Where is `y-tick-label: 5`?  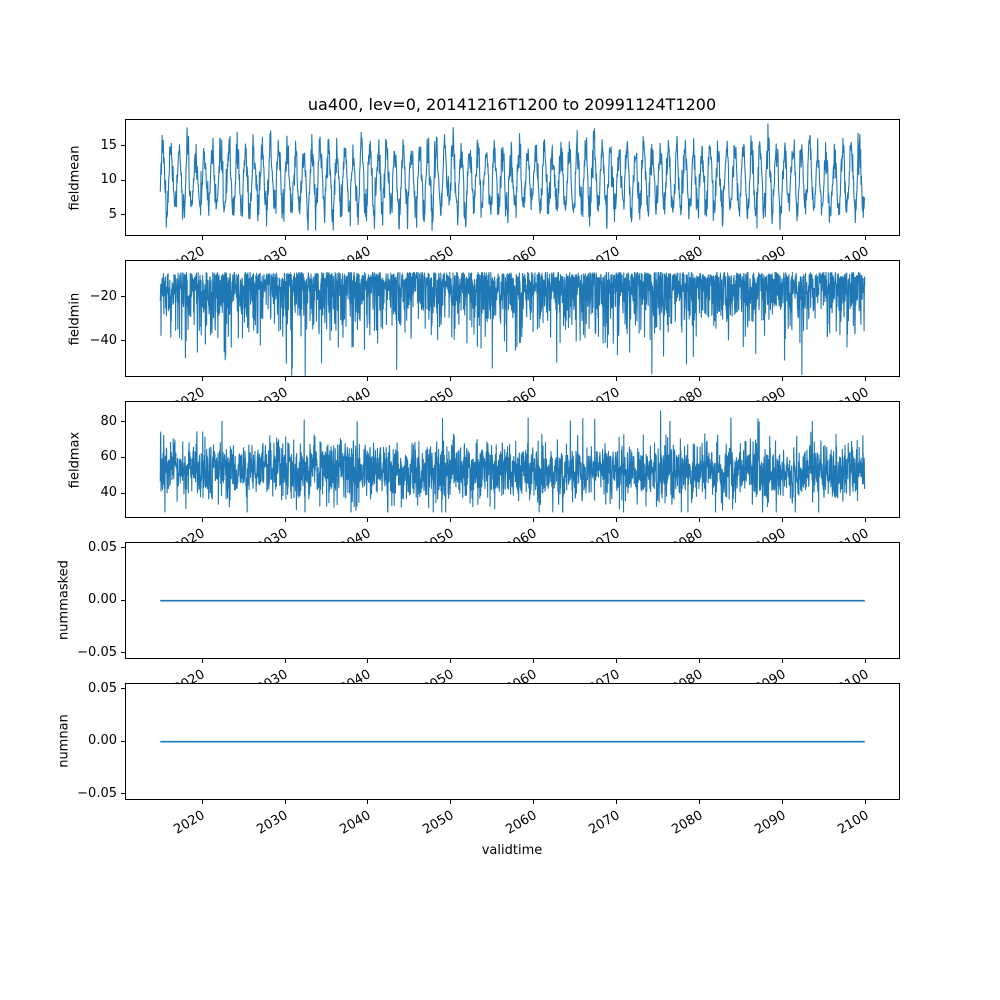
y-tick-label: 5 is located at coordinates (112, 214).